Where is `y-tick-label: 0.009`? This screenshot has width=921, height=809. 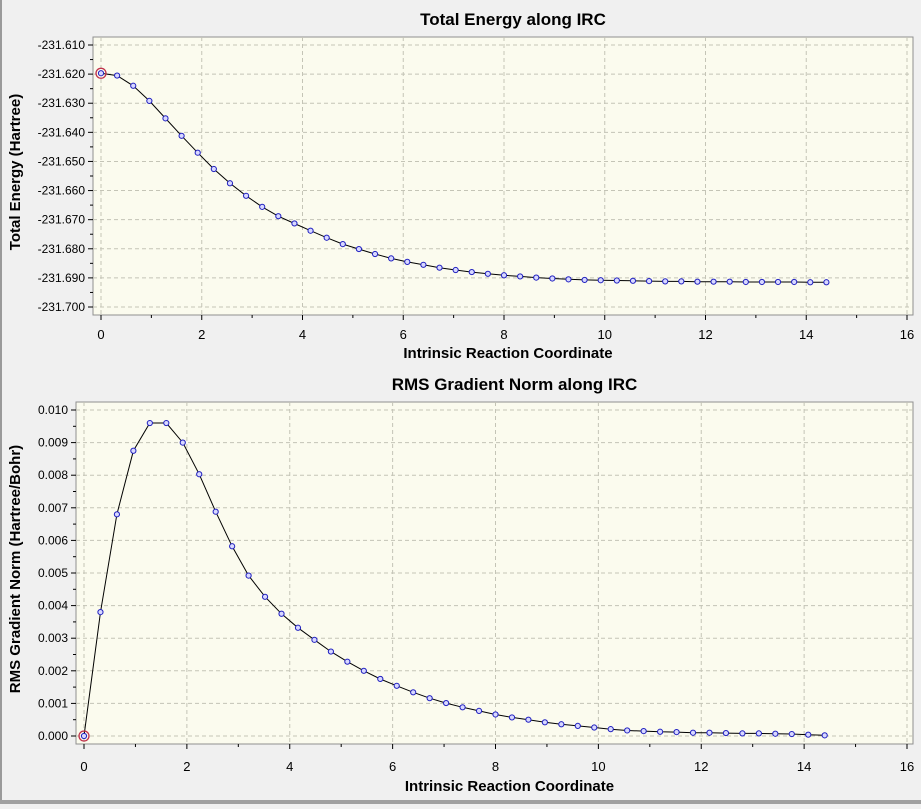 y-tick-label: 0.009 is located at coordinates (53, 443).